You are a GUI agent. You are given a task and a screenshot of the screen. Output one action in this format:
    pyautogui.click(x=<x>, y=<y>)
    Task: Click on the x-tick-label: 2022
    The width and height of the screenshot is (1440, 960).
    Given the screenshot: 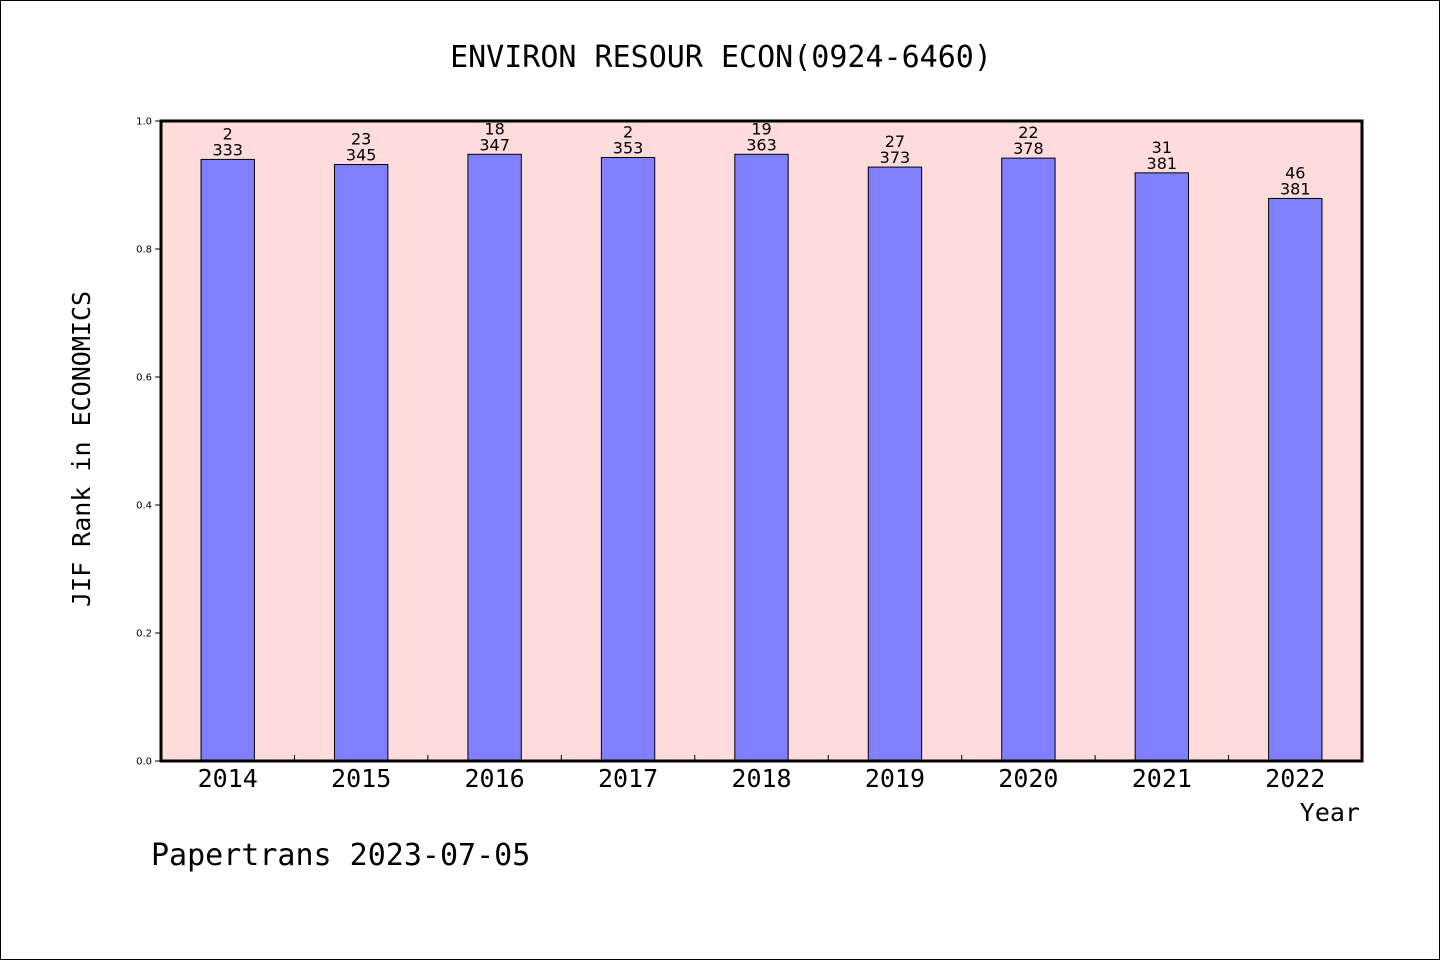 What is the action you would take?
    pyautogui.click(x=1295, y=778)
    